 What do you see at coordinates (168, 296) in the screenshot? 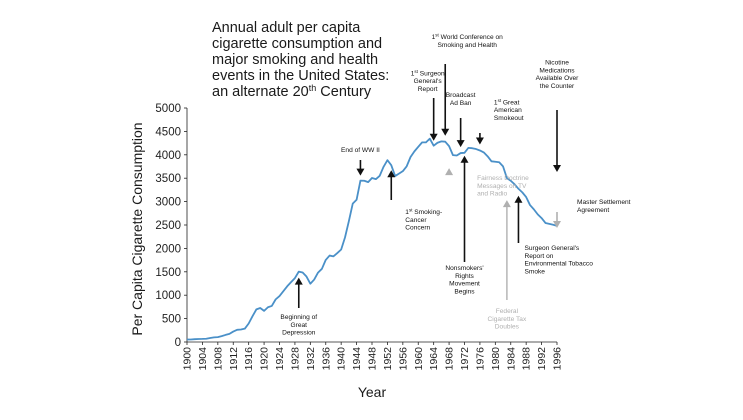
I see `y-tick-label: 1000` at bounding box center [168, 296].